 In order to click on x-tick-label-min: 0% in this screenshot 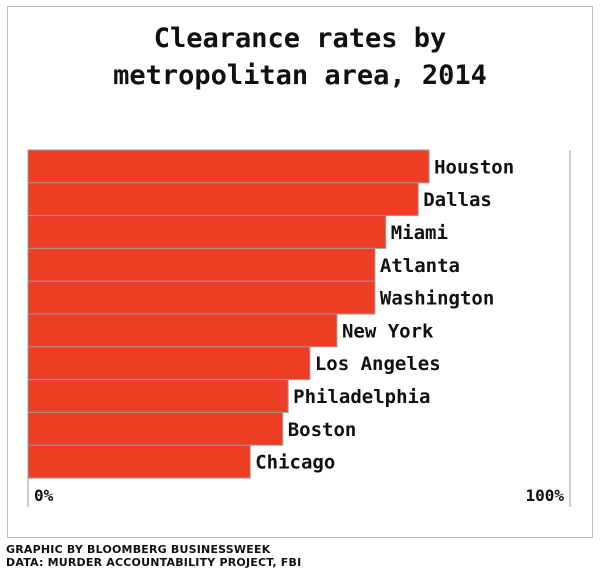, I will do `click(44, 495)`.